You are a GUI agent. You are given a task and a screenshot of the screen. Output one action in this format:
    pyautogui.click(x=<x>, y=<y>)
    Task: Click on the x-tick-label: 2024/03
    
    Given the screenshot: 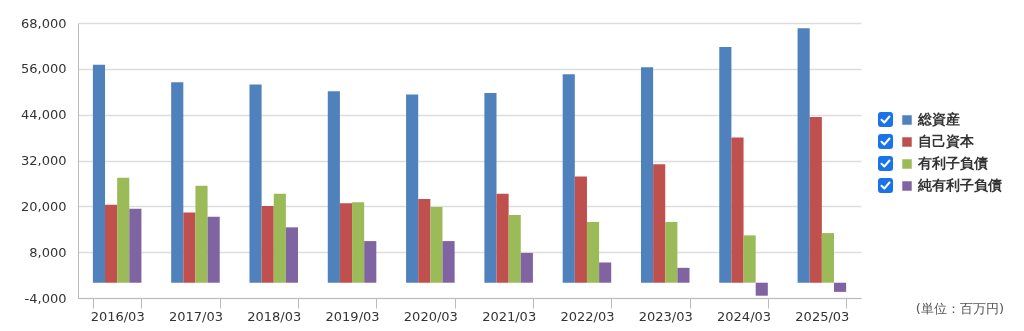 What is the action you would take?
    pyautogui.click(x=744, y=316)
    